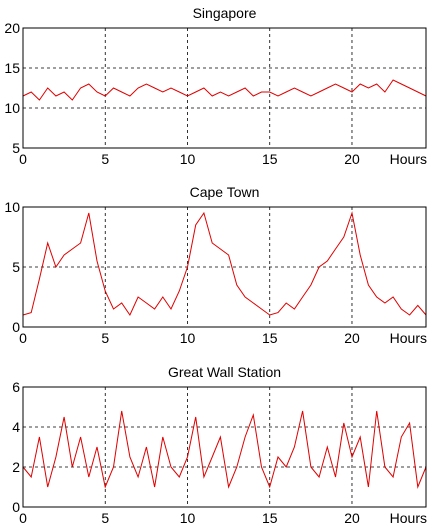 The height and width of the screenshot is (531, 433). What do you see at coordinates (225, 13) in the screenshot?
I see `chart-title: Singapore` at bounding box center [225, 13].